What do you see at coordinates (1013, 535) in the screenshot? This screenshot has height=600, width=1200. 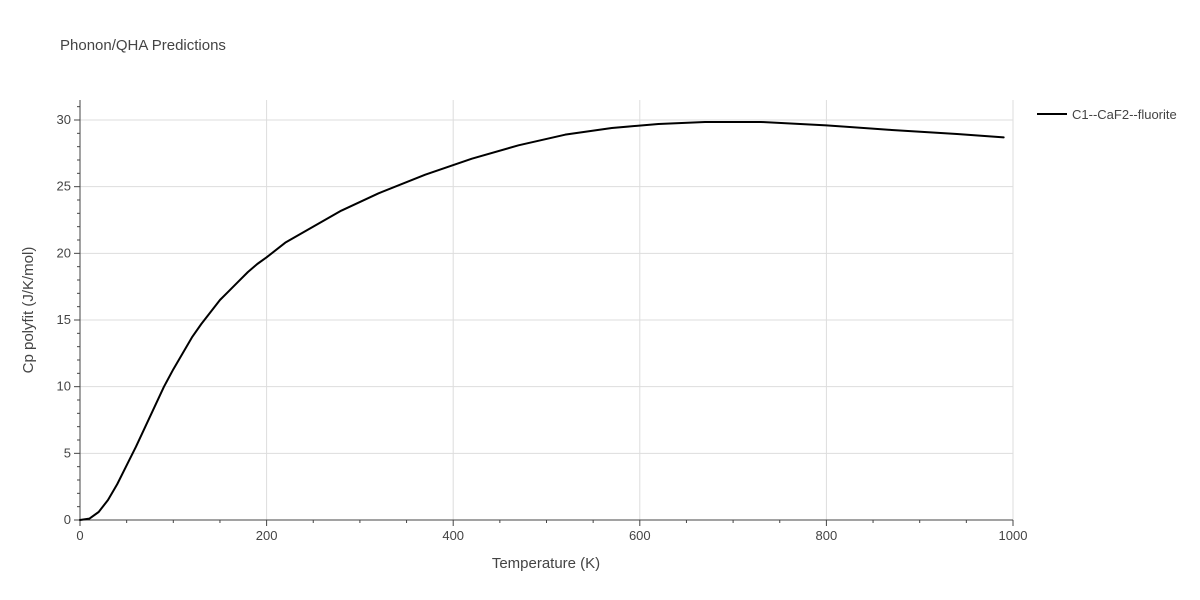 I see `x-tick-label: 1000` at bounding box center [1013, 535].